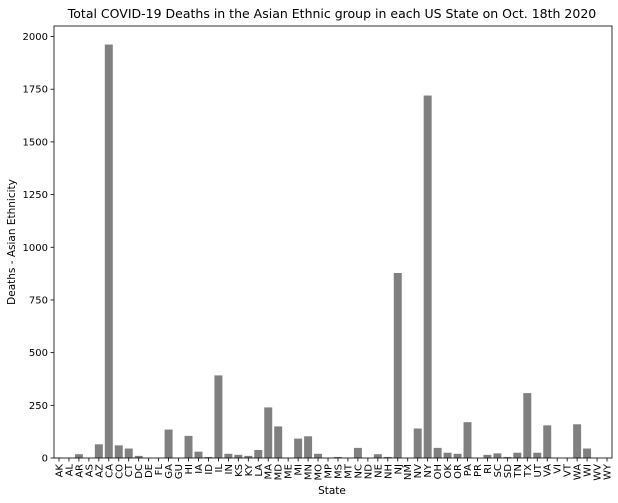  What do you see at coordinates (35, 37) in the screenshot?
I see `y-tick-label: 2000` at bounding box center [35, 37].